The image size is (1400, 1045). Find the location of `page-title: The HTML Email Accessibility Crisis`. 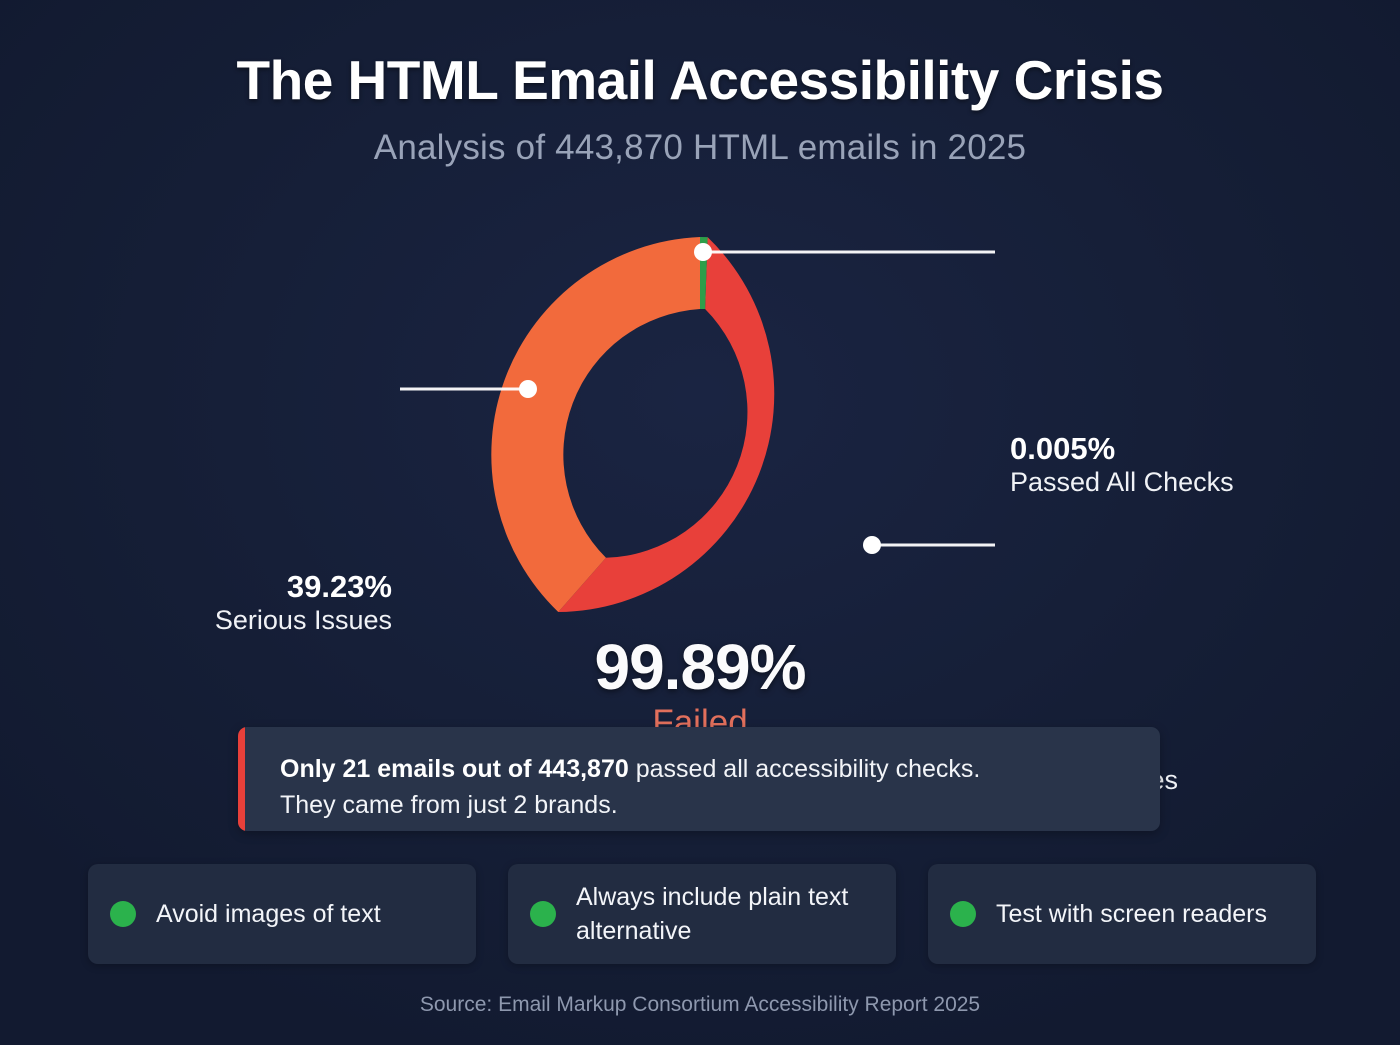

page-title: The HTML Email Accessibility Crisis is located at coordinates (700, 80).